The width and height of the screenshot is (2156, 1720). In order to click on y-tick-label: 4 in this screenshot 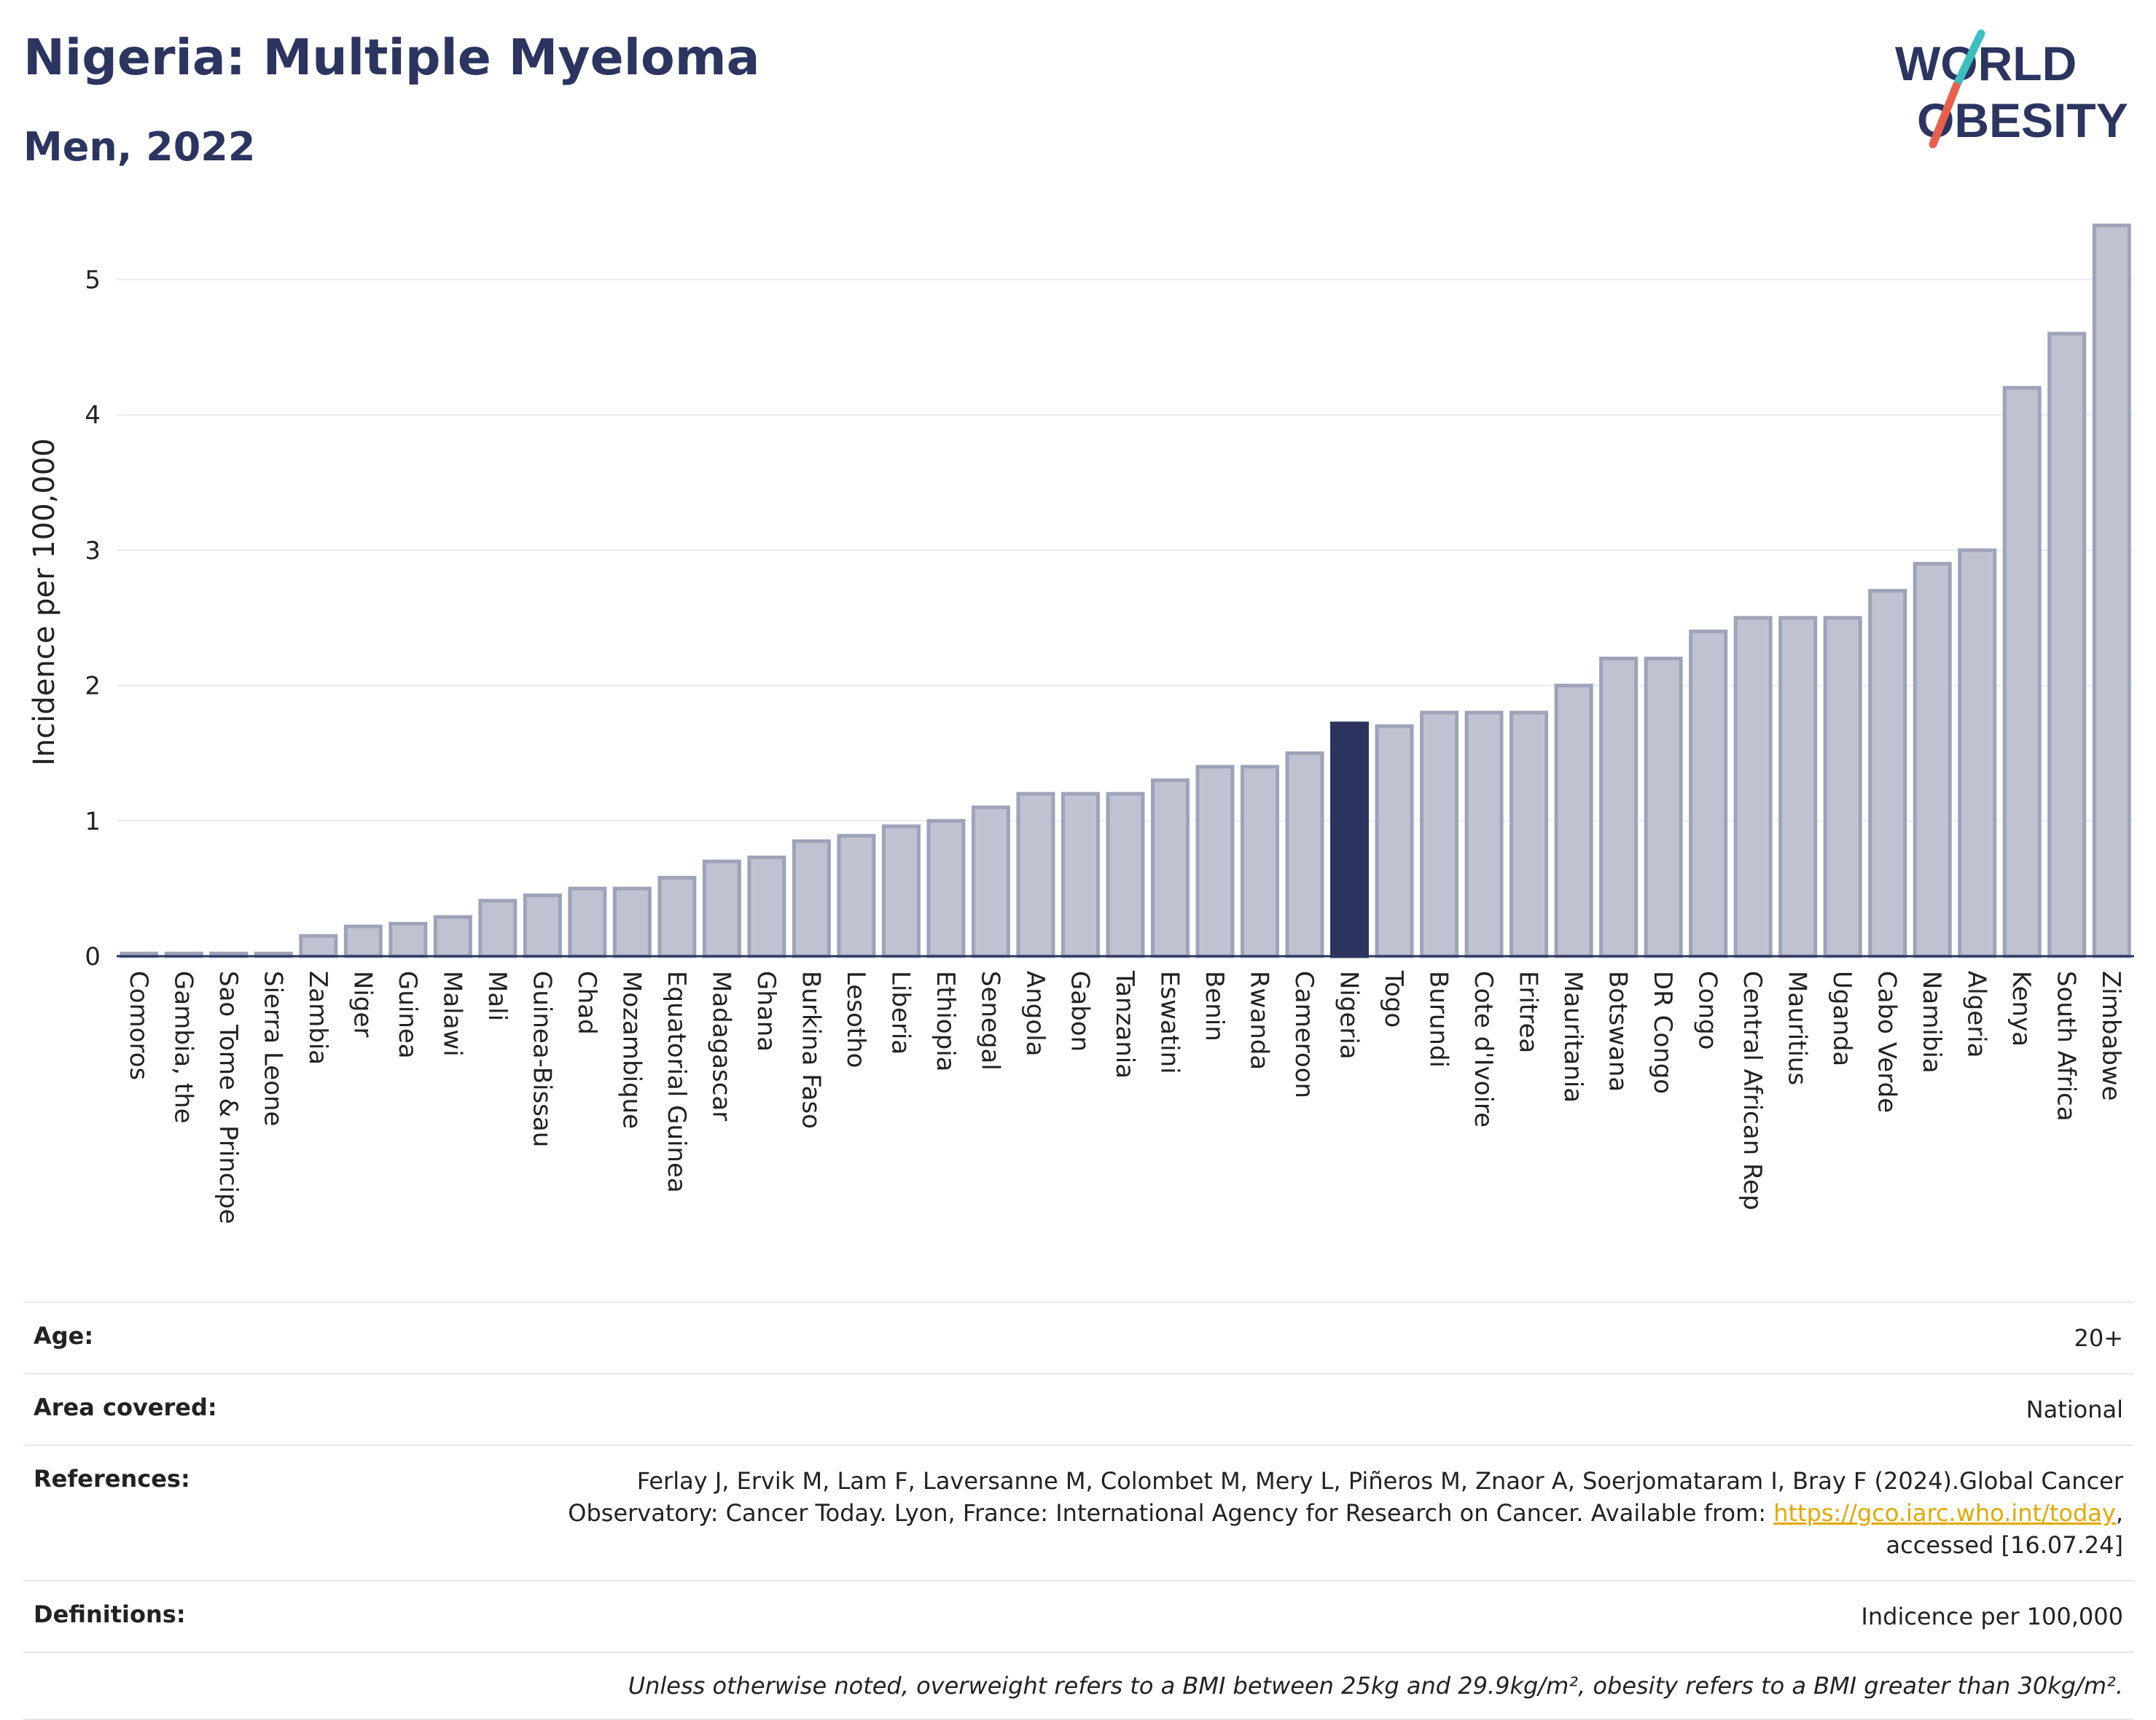, I will do `click(93, 415)`.